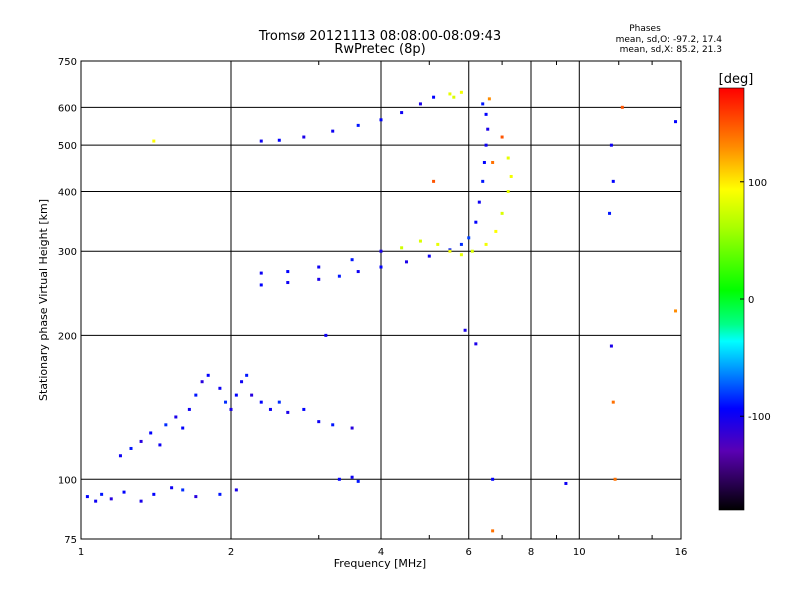  What do you see at coordinates (67, 62) in the screenshot?
I see `y-tick-label: 750` at bounding box center [67, 62].